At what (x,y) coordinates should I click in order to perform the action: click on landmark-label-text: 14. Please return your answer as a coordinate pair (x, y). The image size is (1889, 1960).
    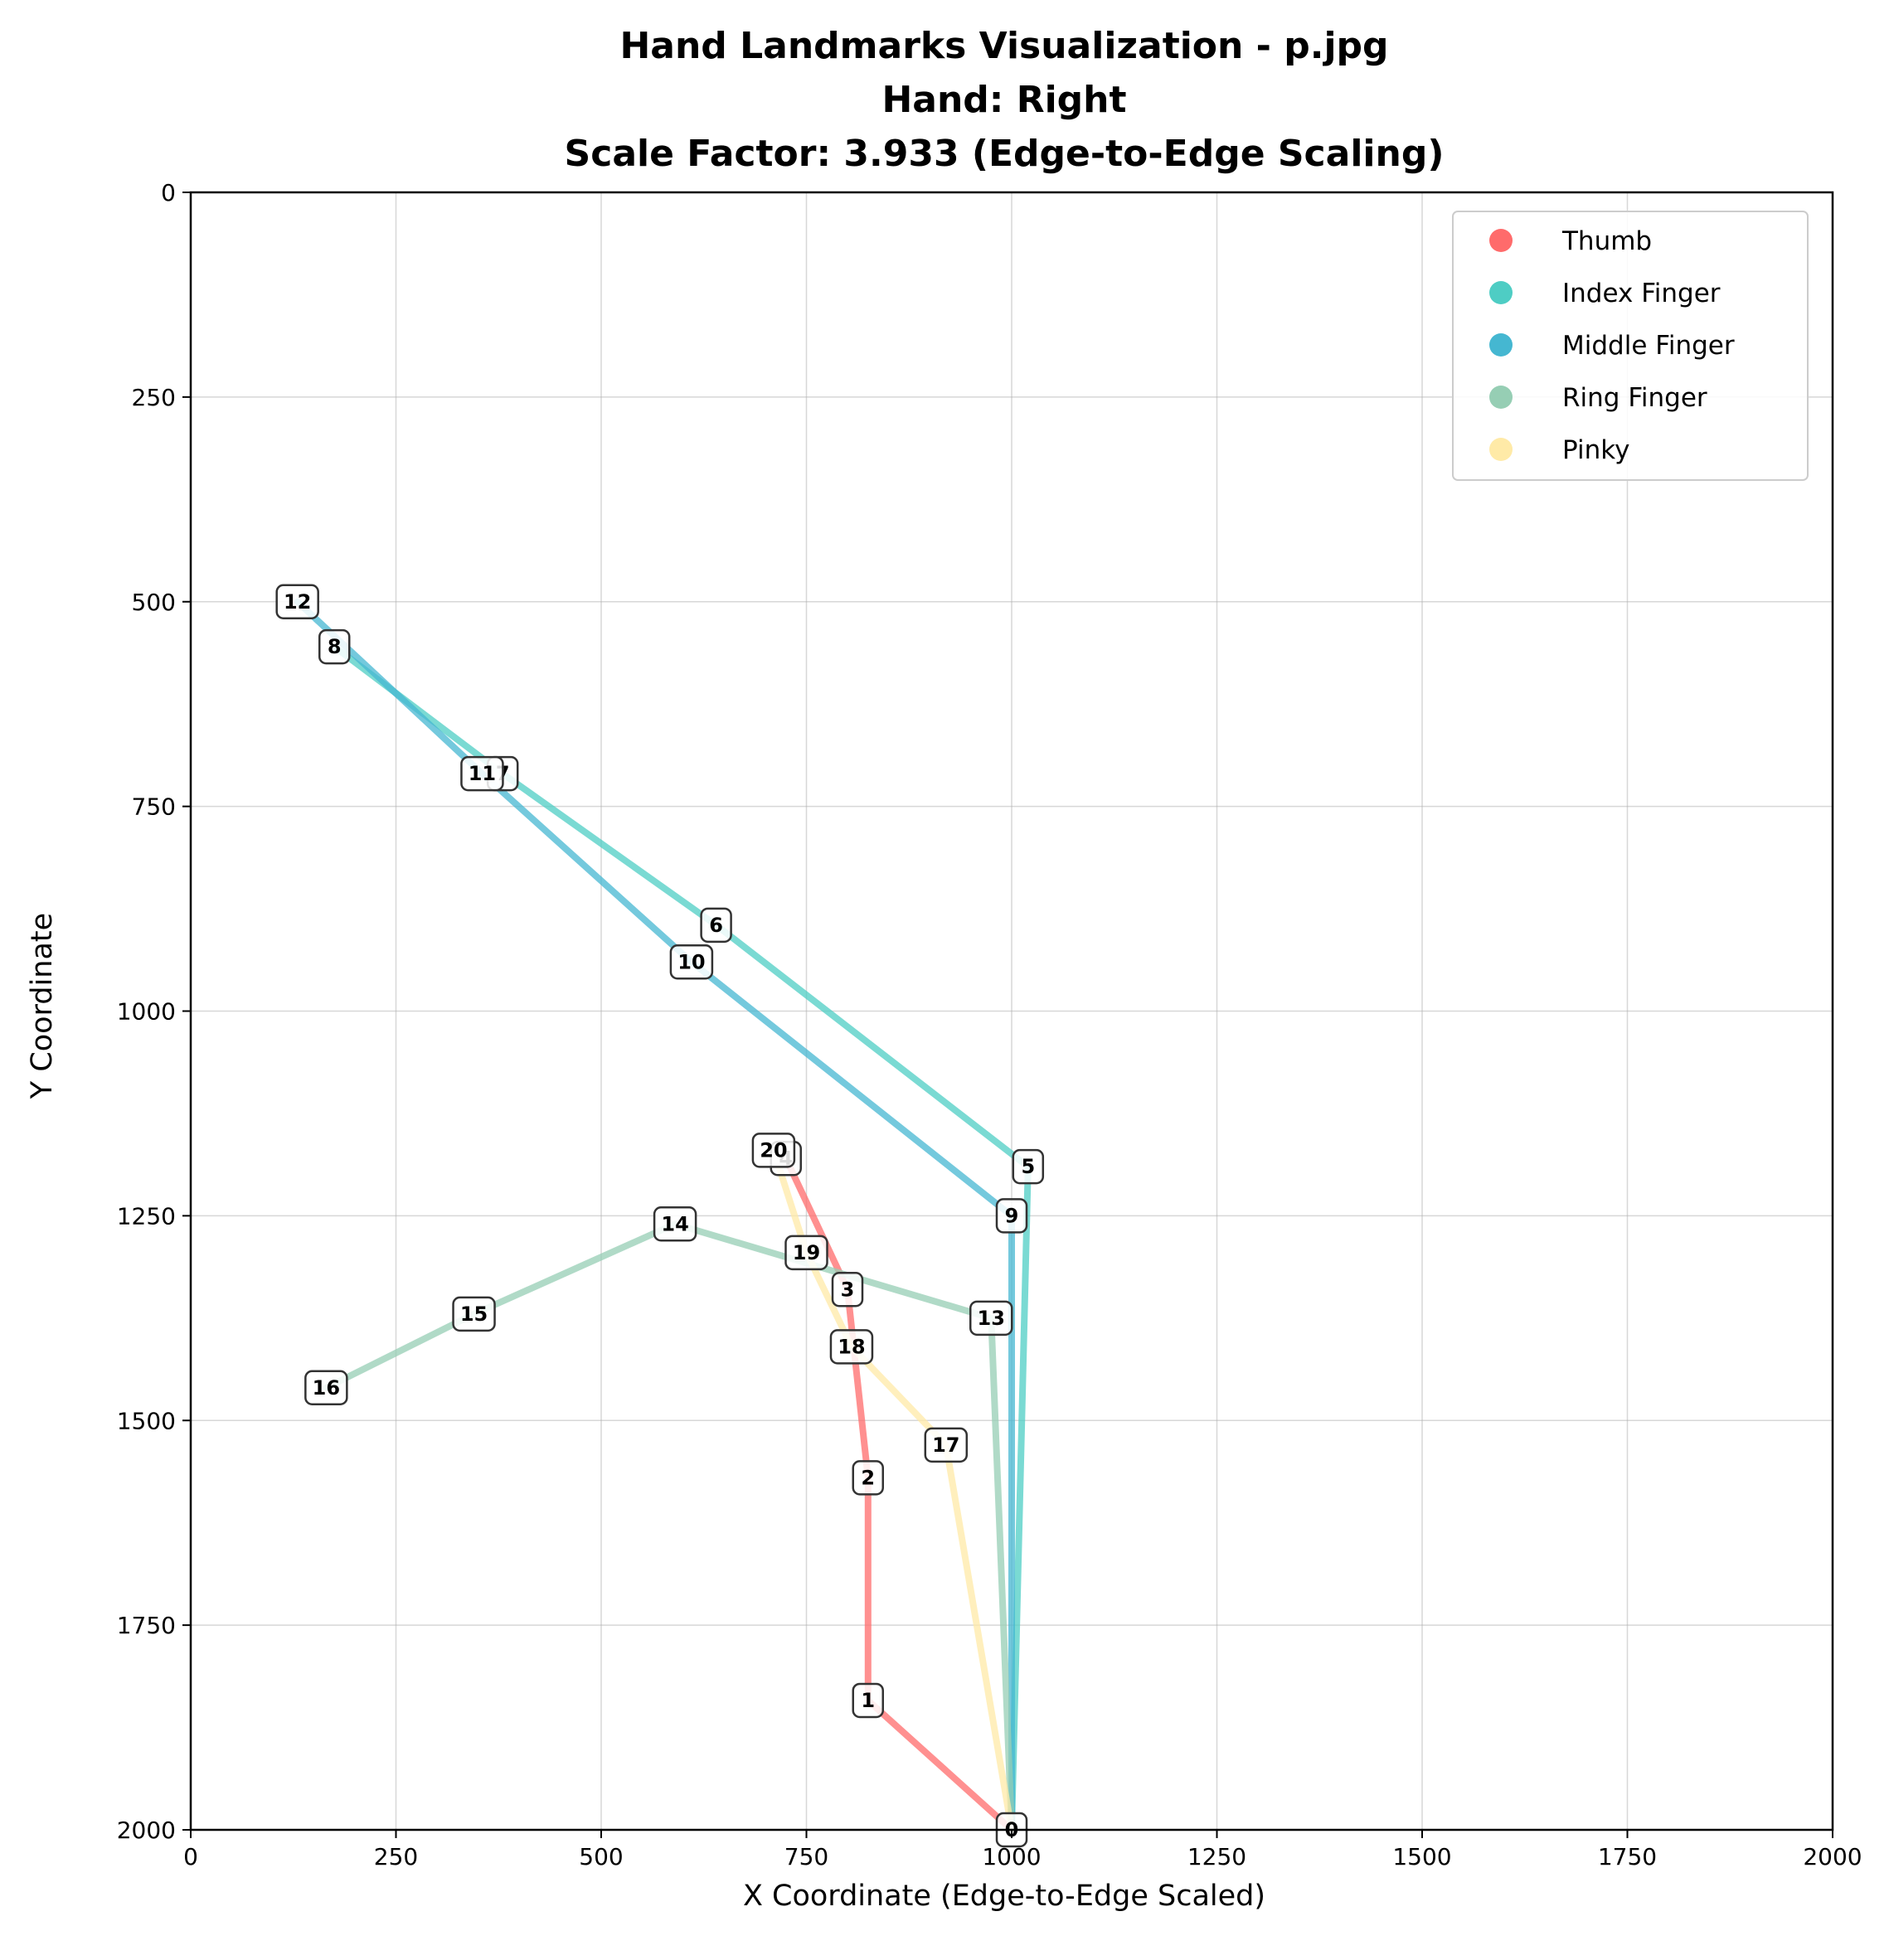
    Looking at the image, I should click on (675, 1223).